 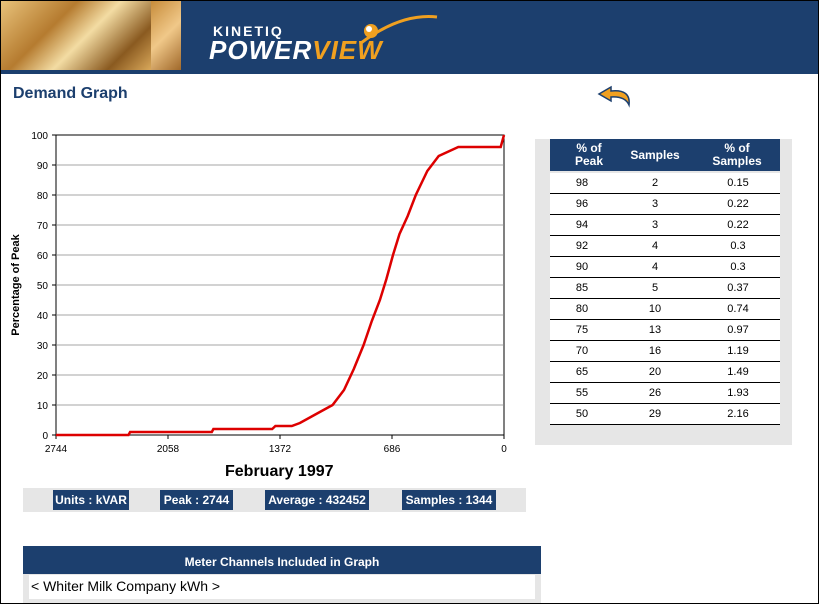 What do you see at coordinates (665, 330) in the screenshot?
I see `table-row: 75 13 0.97` at bounding box center [665, 330].